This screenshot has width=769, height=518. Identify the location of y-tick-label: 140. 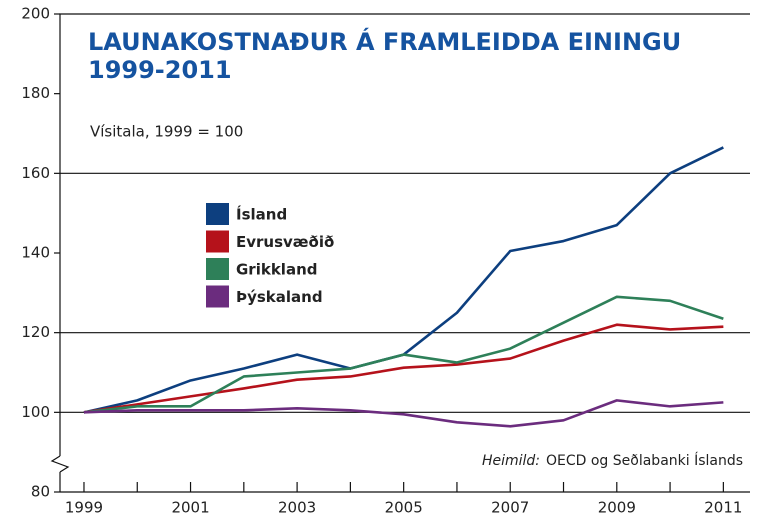
(35, 253).